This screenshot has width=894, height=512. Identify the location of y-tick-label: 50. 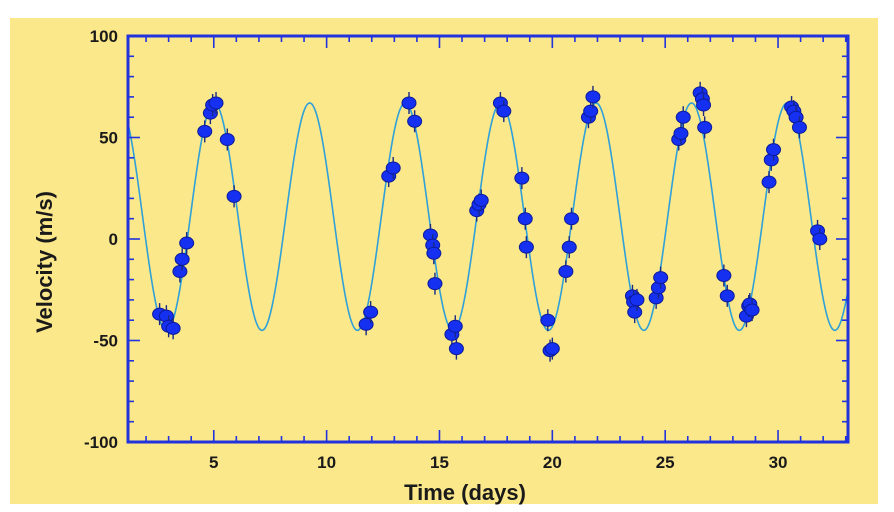
(108, 138).